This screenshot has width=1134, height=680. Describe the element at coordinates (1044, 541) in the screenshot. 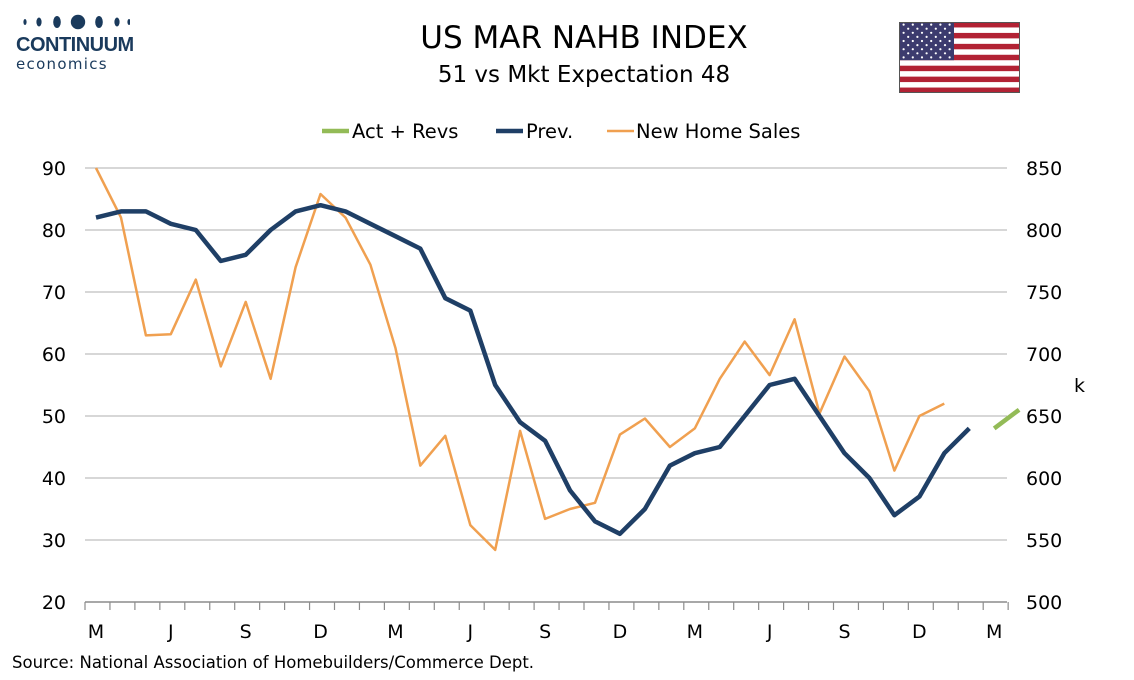

I see `y-right-tick-label: 550` at that location.